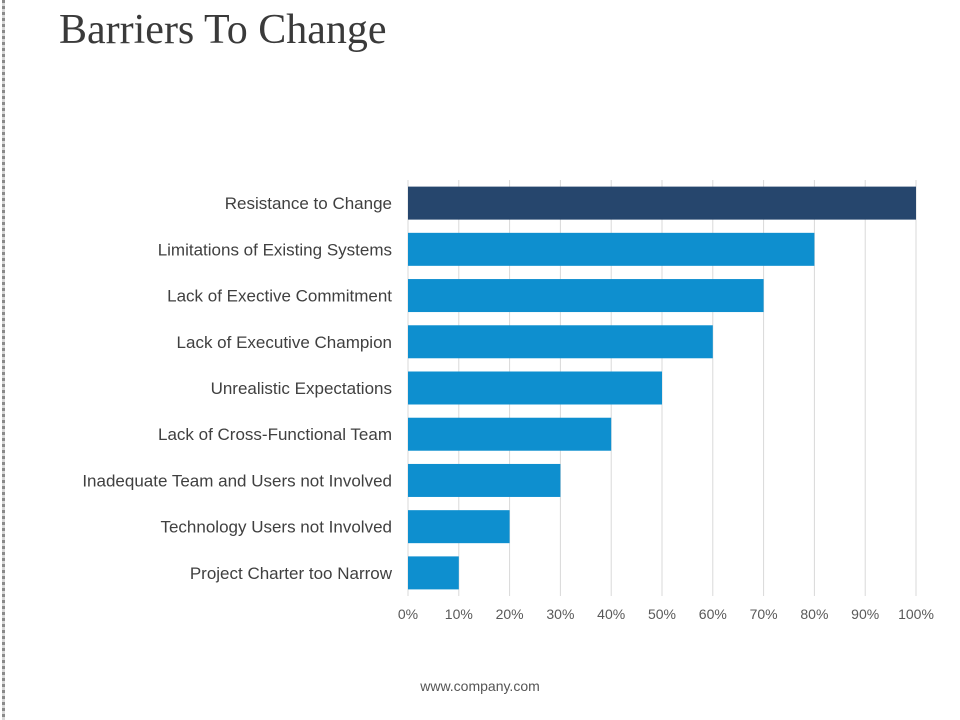 The width and height of the screenshot is (960, 720). What do you see at coordinates (814, 614) in the screenshot?
I see `x-tick-label: 80%` at bounding box center [814, 614].